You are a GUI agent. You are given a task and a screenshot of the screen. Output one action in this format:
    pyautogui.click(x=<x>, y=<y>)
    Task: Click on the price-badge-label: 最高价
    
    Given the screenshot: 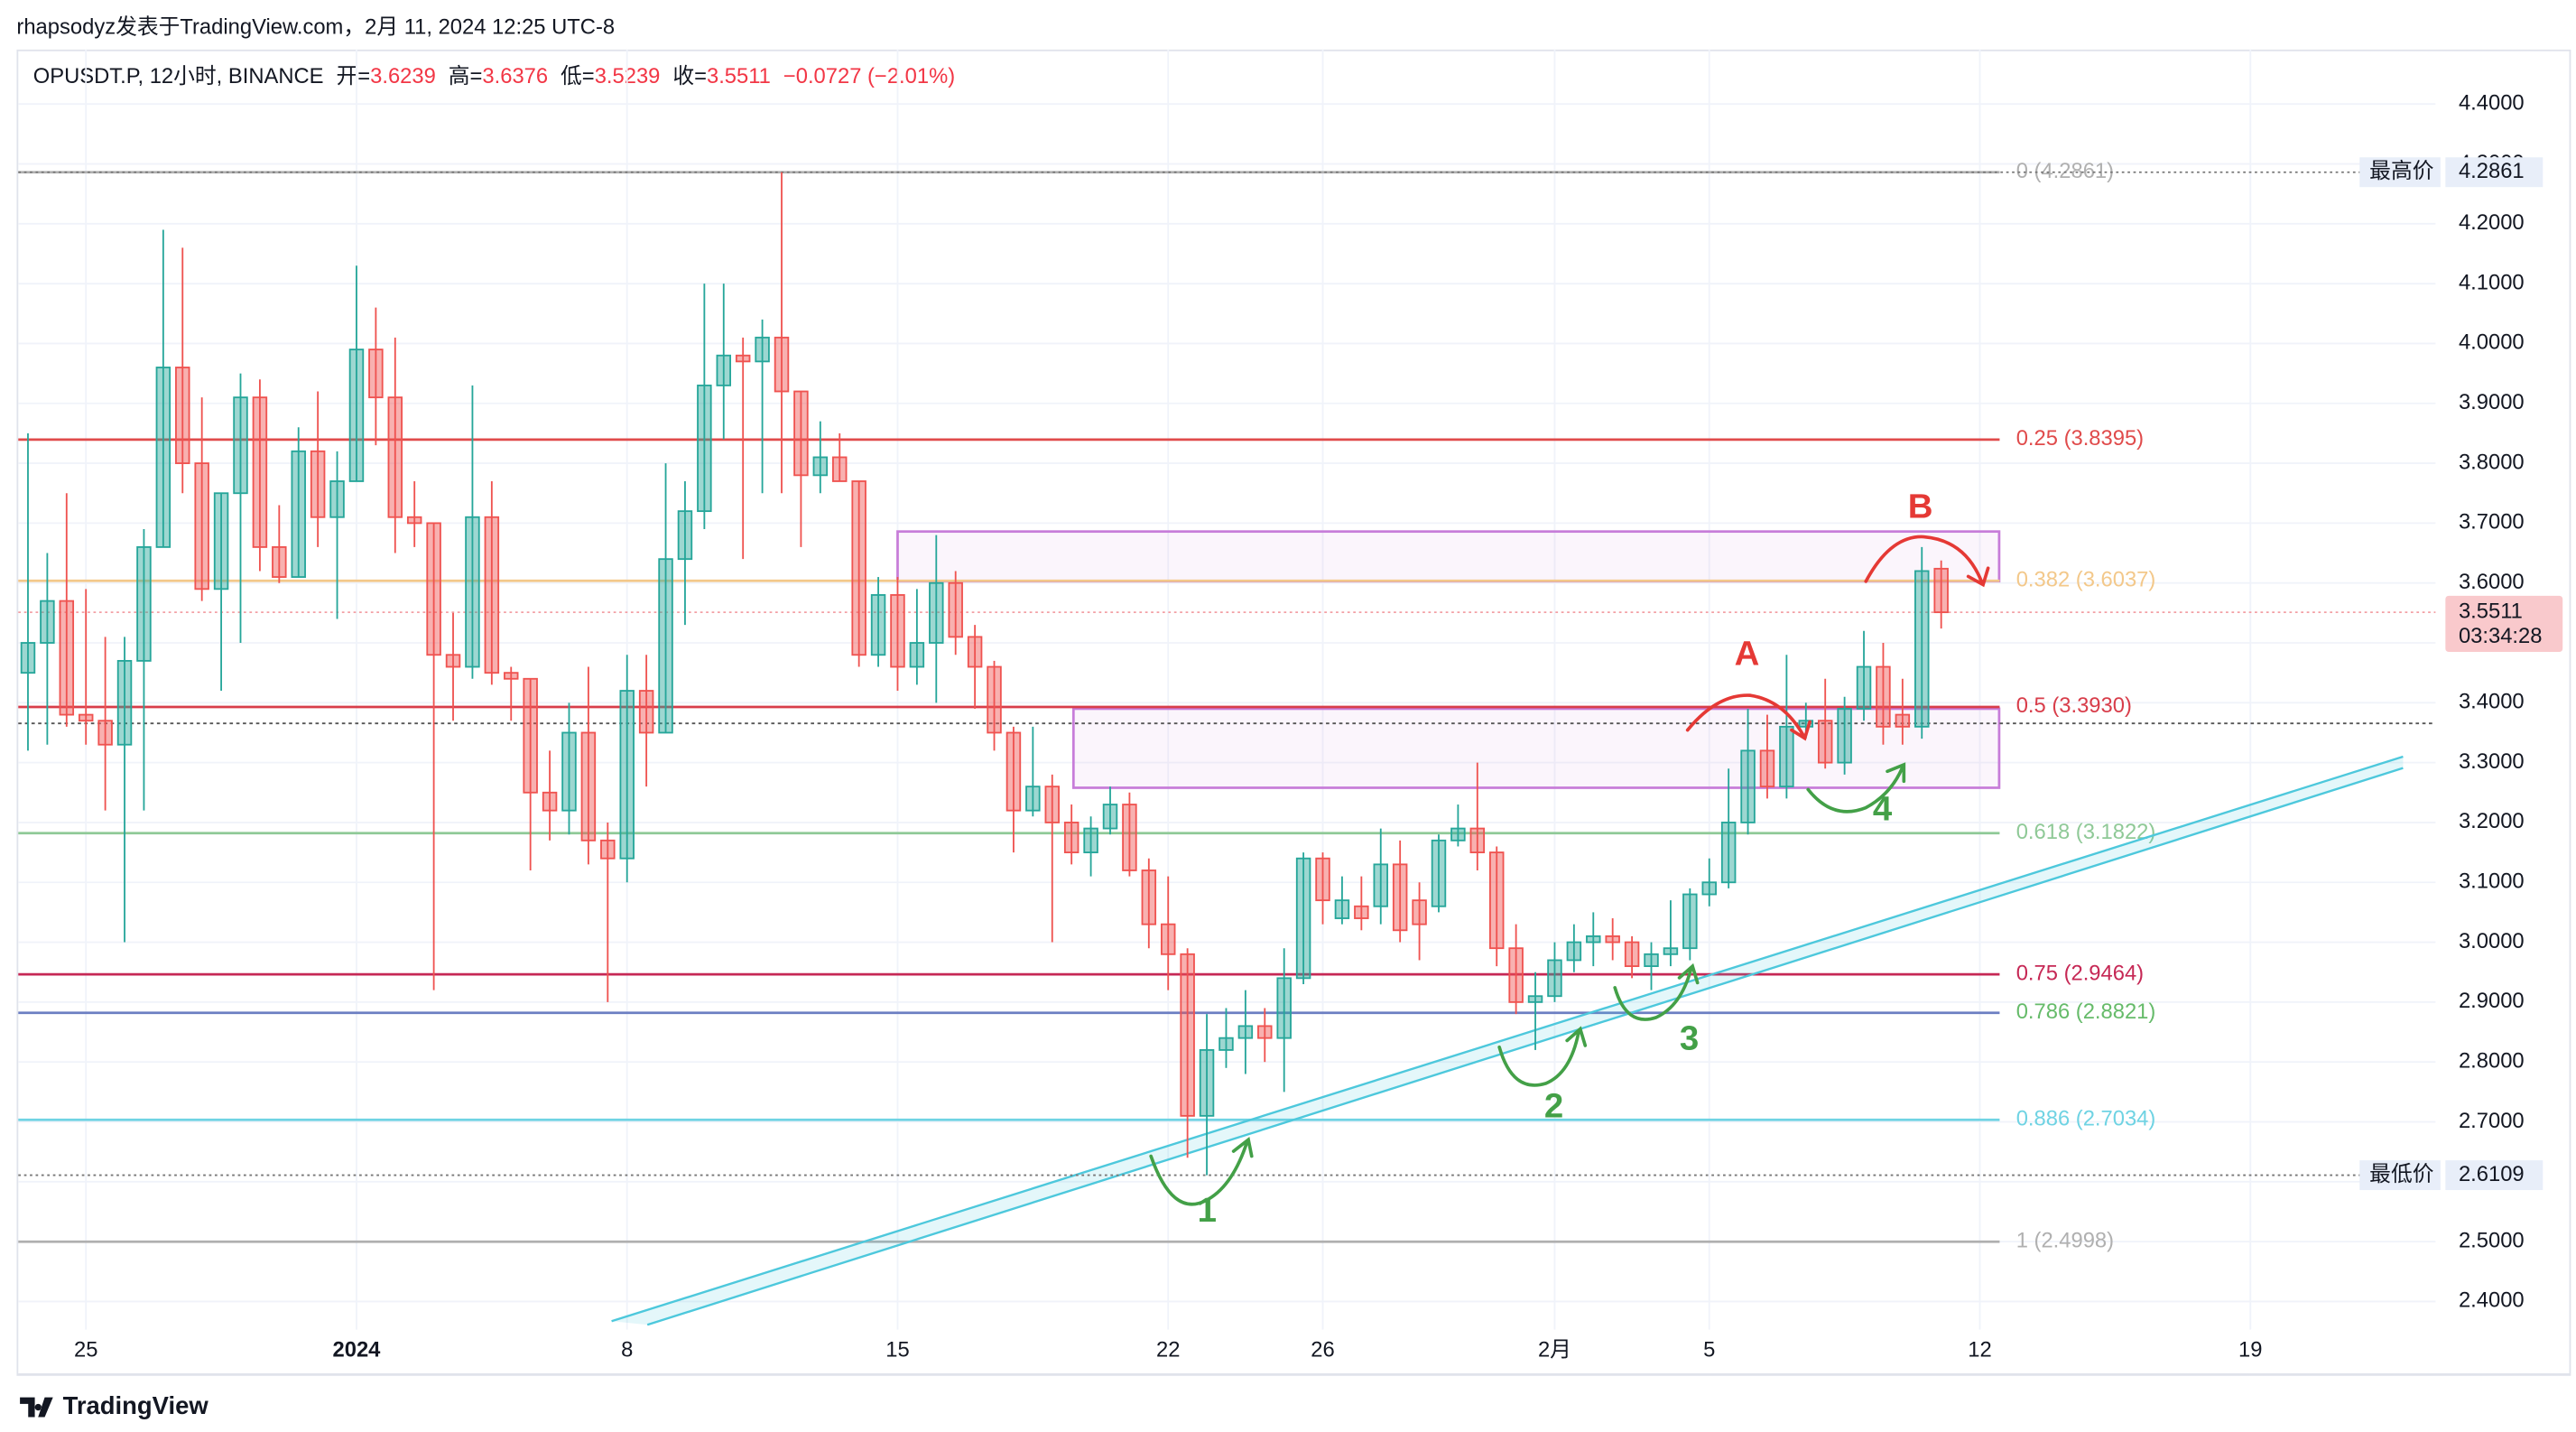 What is the action you would take?
    pyautogui.click(x=2401, y=171)
    